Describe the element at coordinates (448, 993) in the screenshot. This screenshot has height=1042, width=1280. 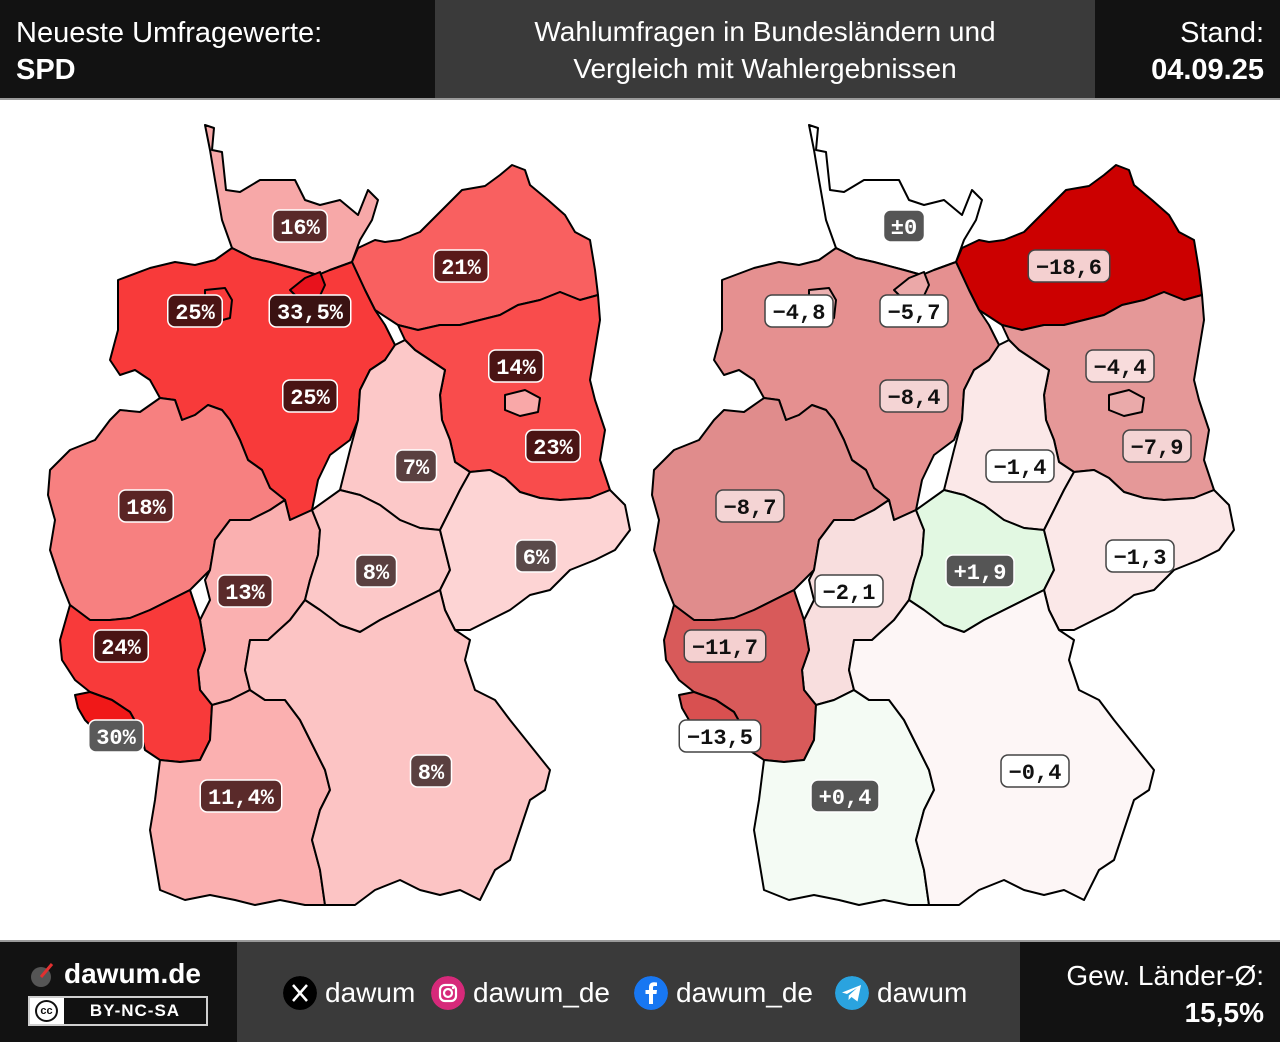
I see `instagram-icon` at that location.